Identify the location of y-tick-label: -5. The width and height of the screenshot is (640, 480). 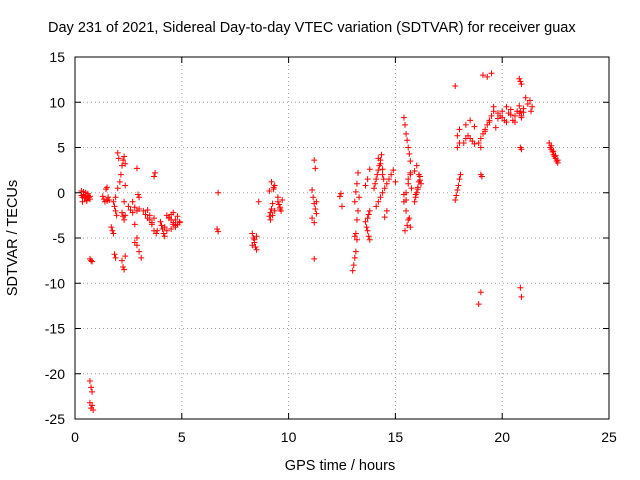
(59, 238).